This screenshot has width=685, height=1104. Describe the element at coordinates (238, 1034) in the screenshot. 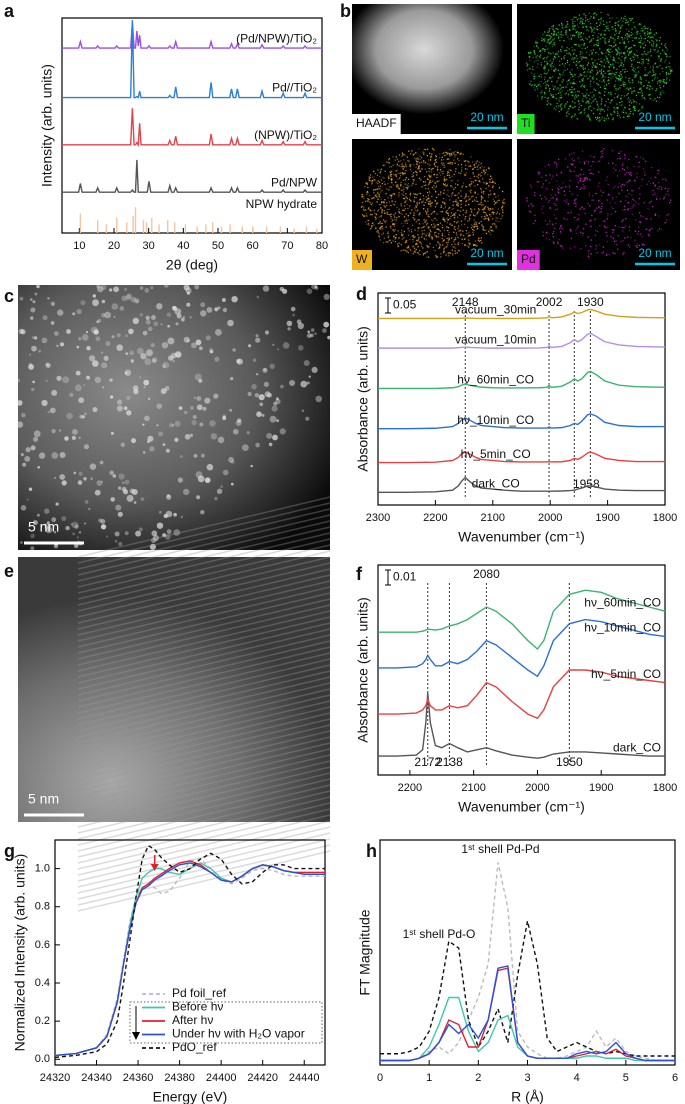

I see `legend-label: Under hν with H₂O vapor` at that location.